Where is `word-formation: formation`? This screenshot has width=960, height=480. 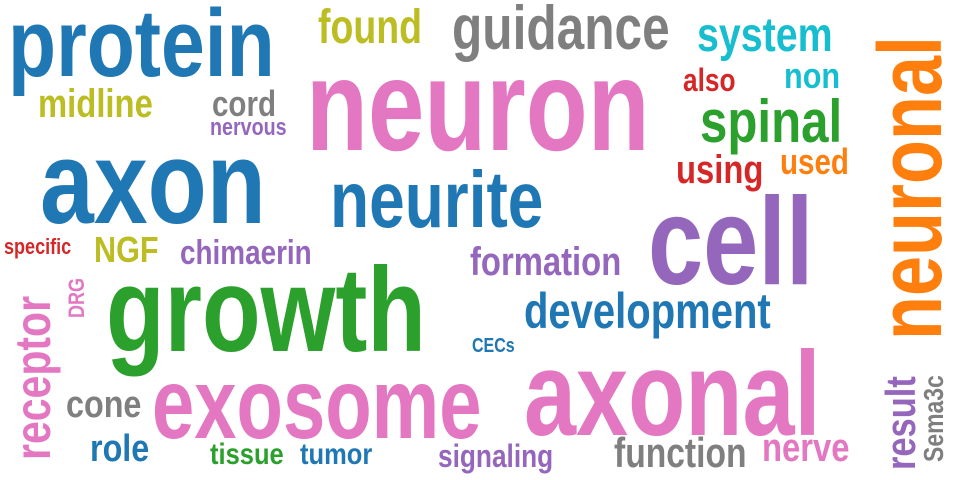 word-formation: formation is located at coordinates (546, 262).